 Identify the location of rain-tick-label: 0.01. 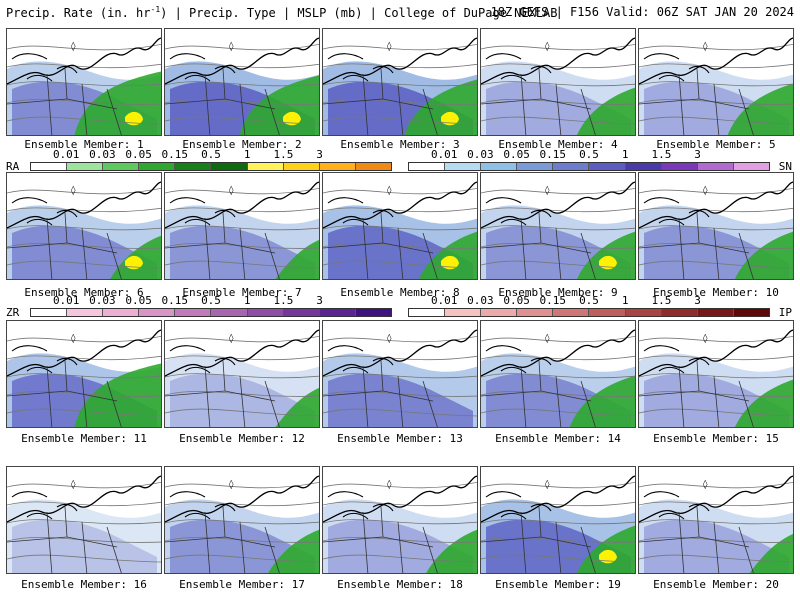
(66, 154).